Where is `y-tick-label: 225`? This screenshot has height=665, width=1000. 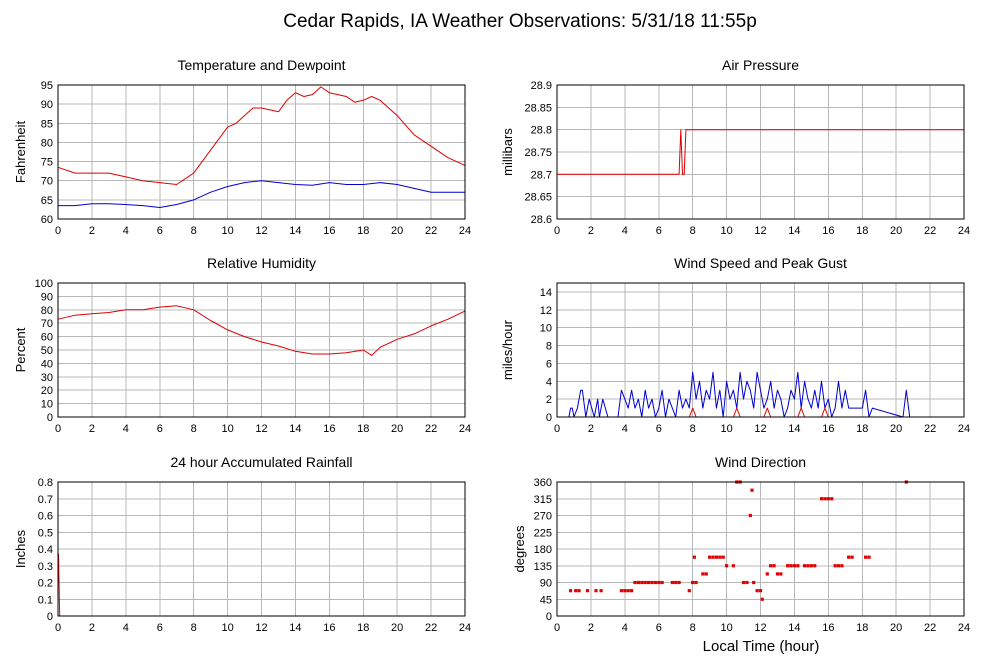
y-tick-label: 225 is located at coordinates (543, 533).